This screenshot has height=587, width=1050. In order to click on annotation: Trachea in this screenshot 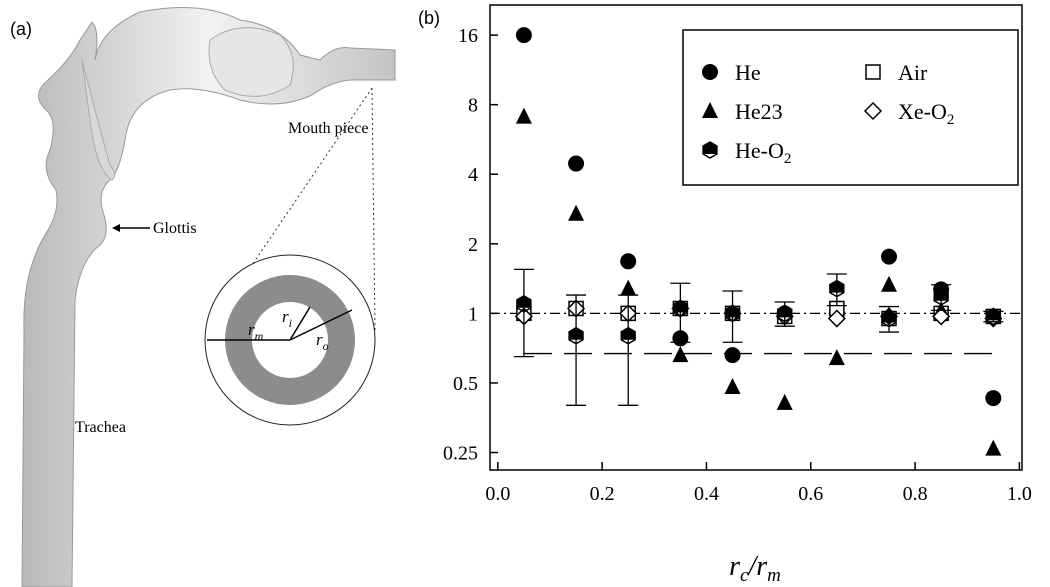, I will do `click(100, 427)`.